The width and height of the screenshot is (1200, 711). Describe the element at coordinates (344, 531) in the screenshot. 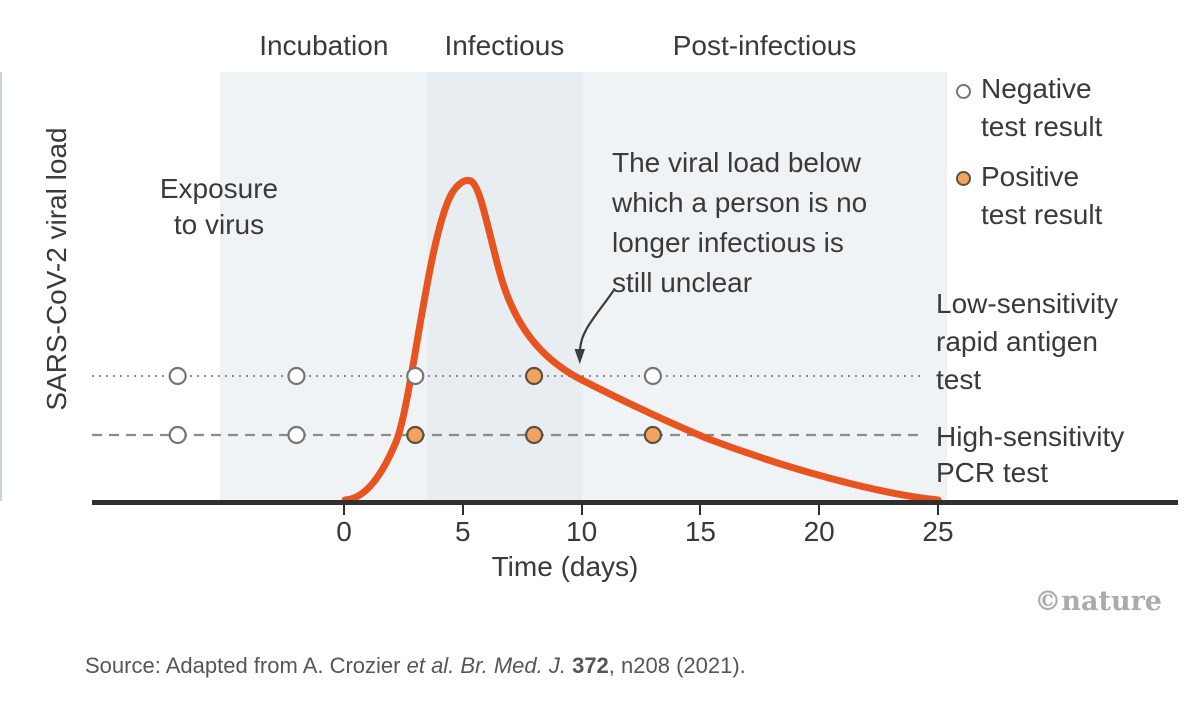

I see `x-tick-label: 0` at that location.